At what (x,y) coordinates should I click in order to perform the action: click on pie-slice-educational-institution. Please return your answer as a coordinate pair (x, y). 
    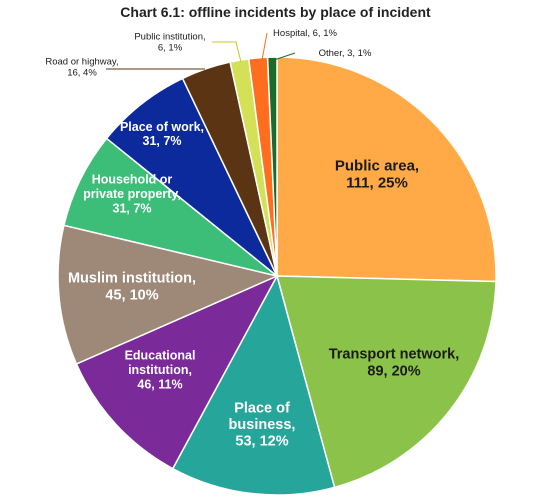
    Looking at the image, I should click on (177, 372).